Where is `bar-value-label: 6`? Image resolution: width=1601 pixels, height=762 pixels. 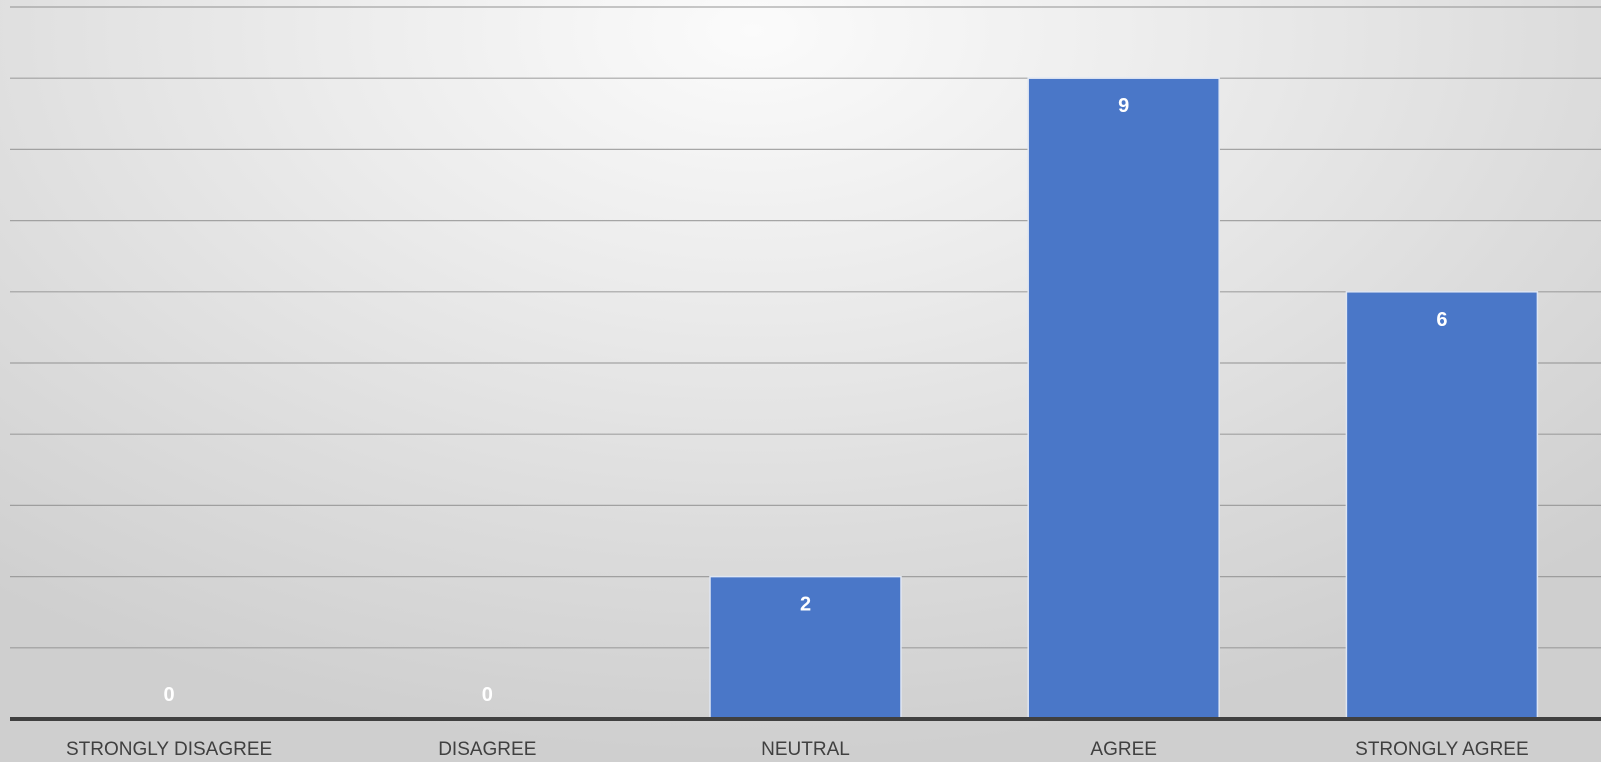
bar-value-label: 6 is located at coordinates (1441, 320).